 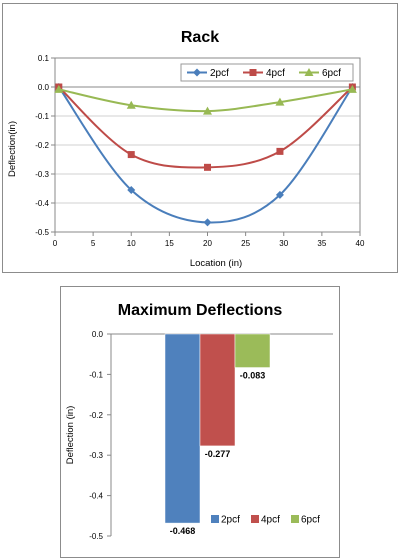 I want to click on legend-swatch-4pcf, so click(x=255, y=519).